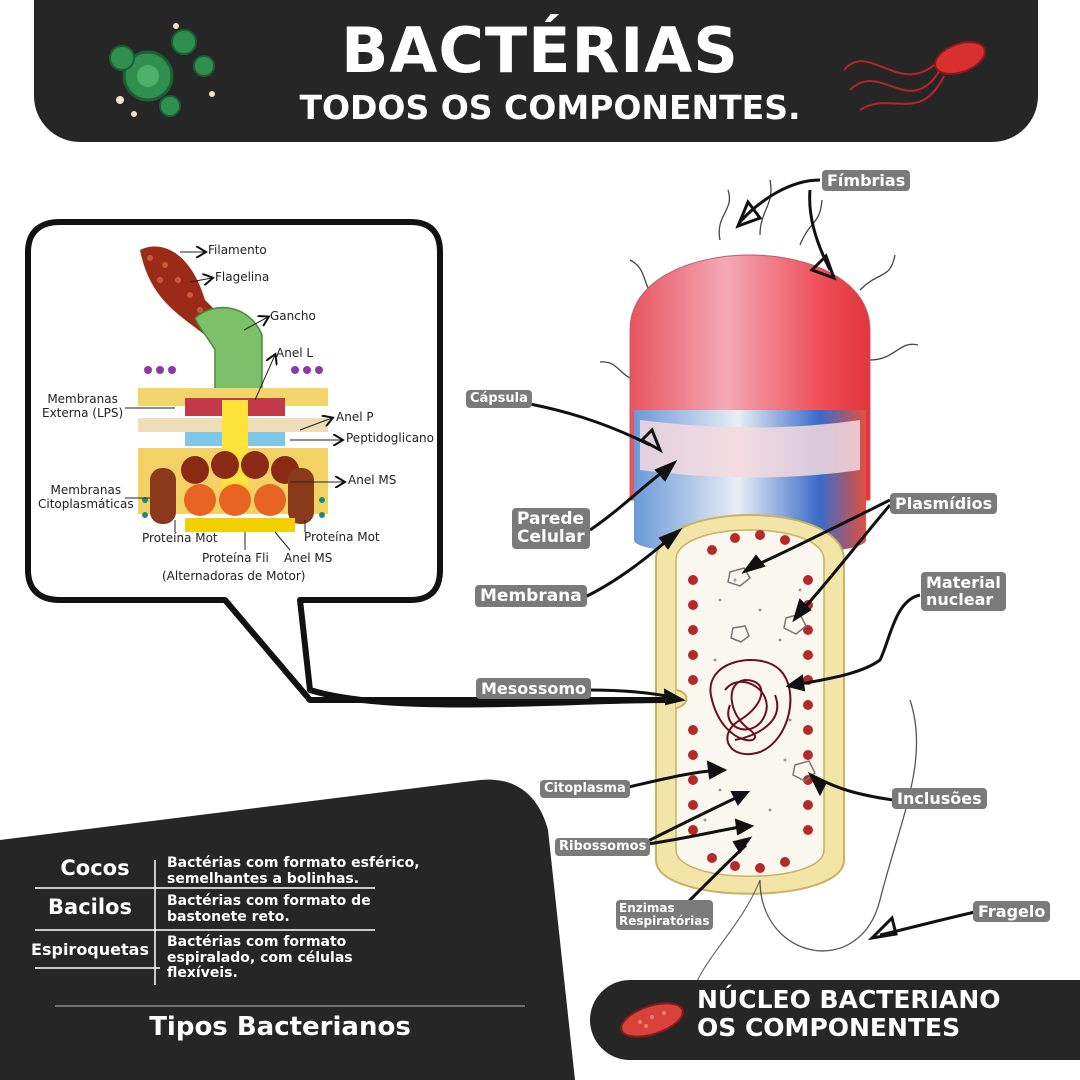  What do you see at coordinates (308, 558) in the screenshot?
I see `inset-label-anel-ms-bottom: Anel MS` at bounding box center [308, 558].